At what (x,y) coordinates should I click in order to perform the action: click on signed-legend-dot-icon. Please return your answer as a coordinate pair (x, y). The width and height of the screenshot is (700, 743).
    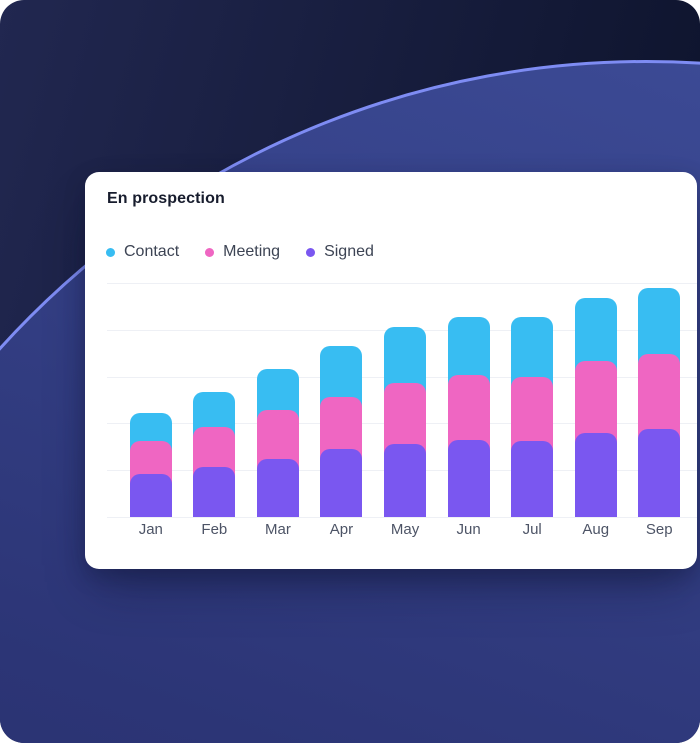
    Looking at the image, I should click on (311, 252).